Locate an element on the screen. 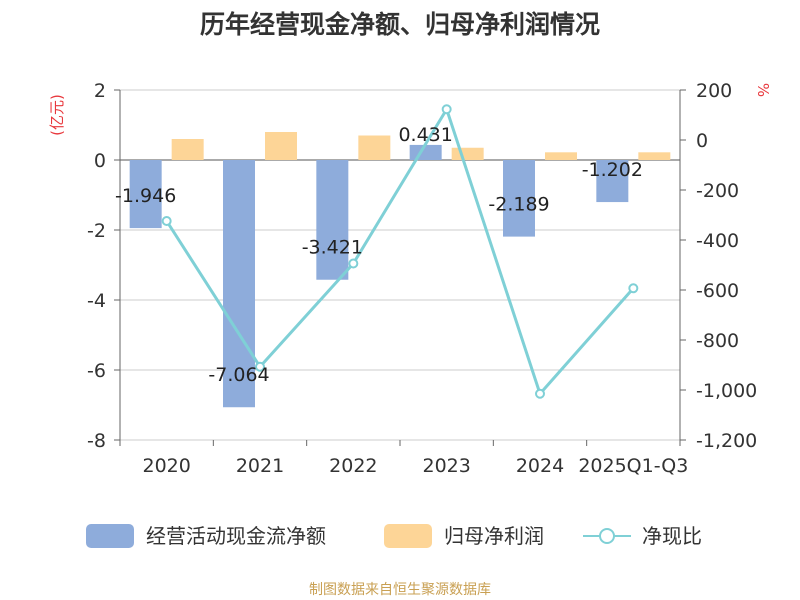 The width and height of the screenshot is (800, 600). legend: 经营活动现金流净额 归母净利润 净现比 is located at coordinates (394, 536).